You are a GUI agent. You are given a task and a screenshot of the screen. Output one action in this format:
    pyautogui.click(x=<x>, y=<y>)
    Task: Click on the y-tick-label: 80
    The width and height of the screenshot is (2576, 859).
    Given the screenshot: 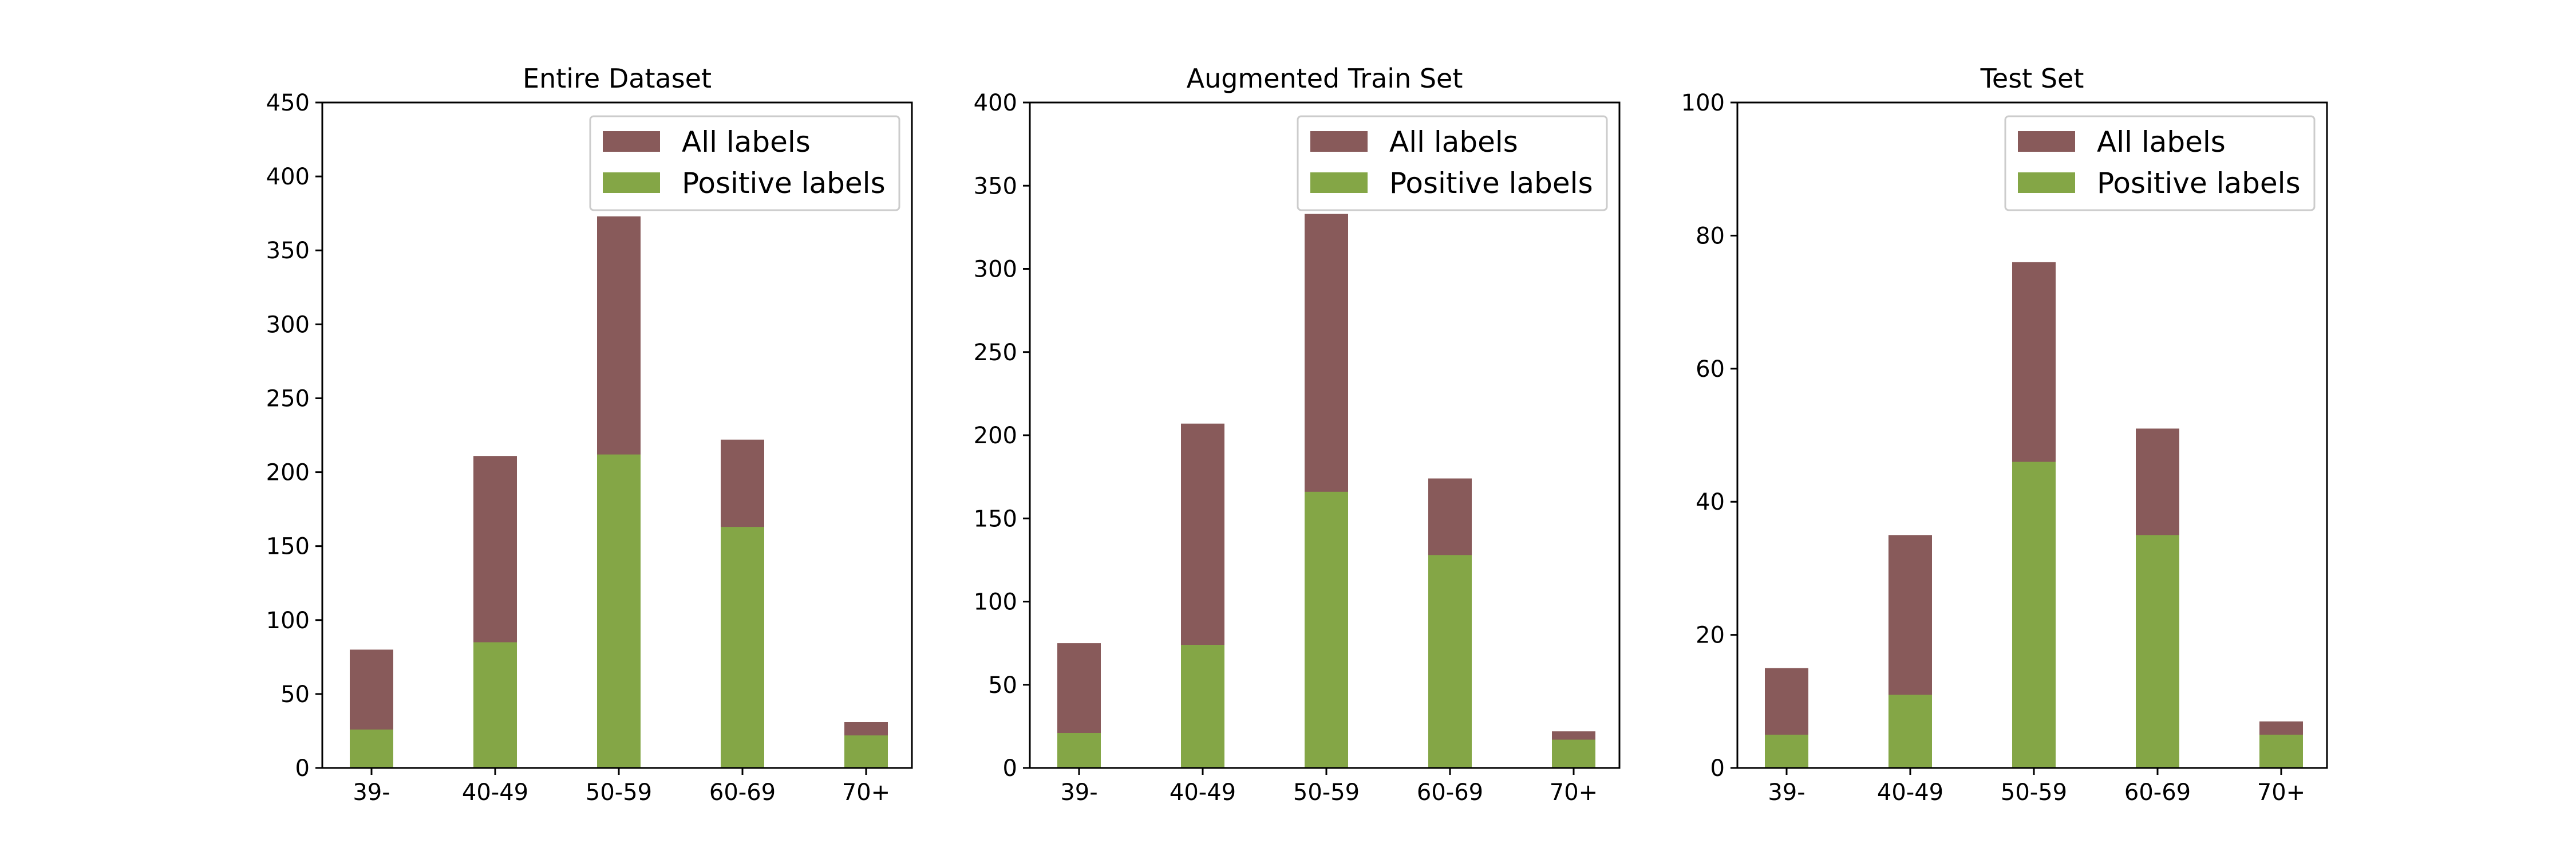 What is the action you would take?
    pyautogui.click(x=1710, y=236)
    